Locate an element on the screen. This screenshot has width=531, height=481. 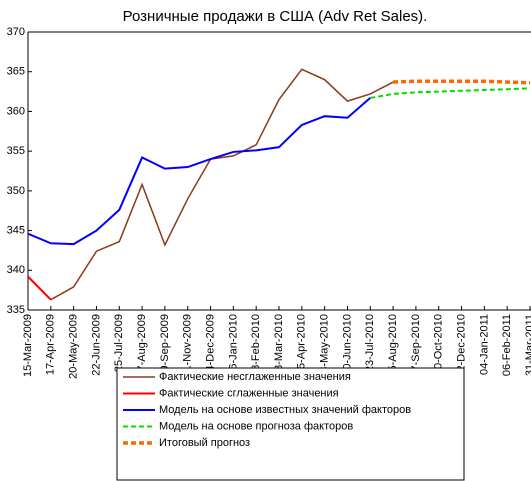
y-tick-label: 340 is located at coordinates (16, 270).